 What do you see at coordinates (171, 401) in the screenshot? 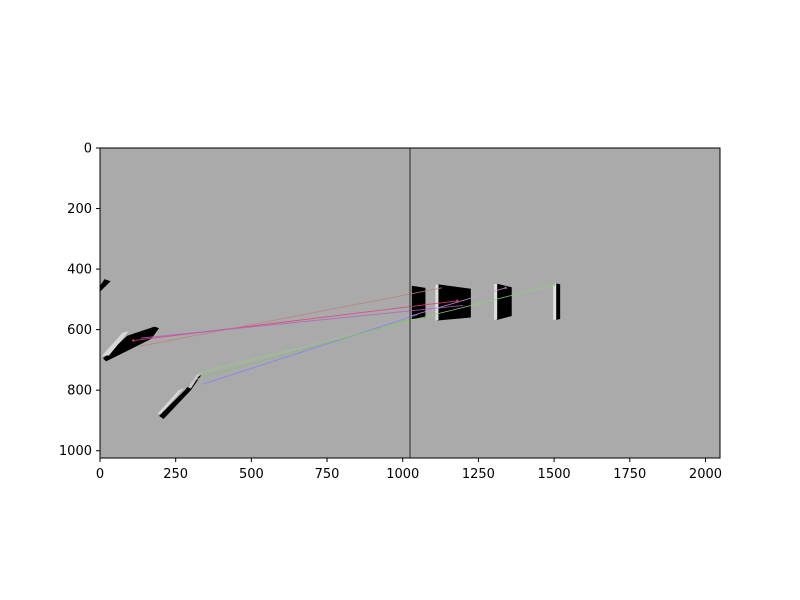
I see `left-object-lower-highlight` at bounding box center [171, 401].